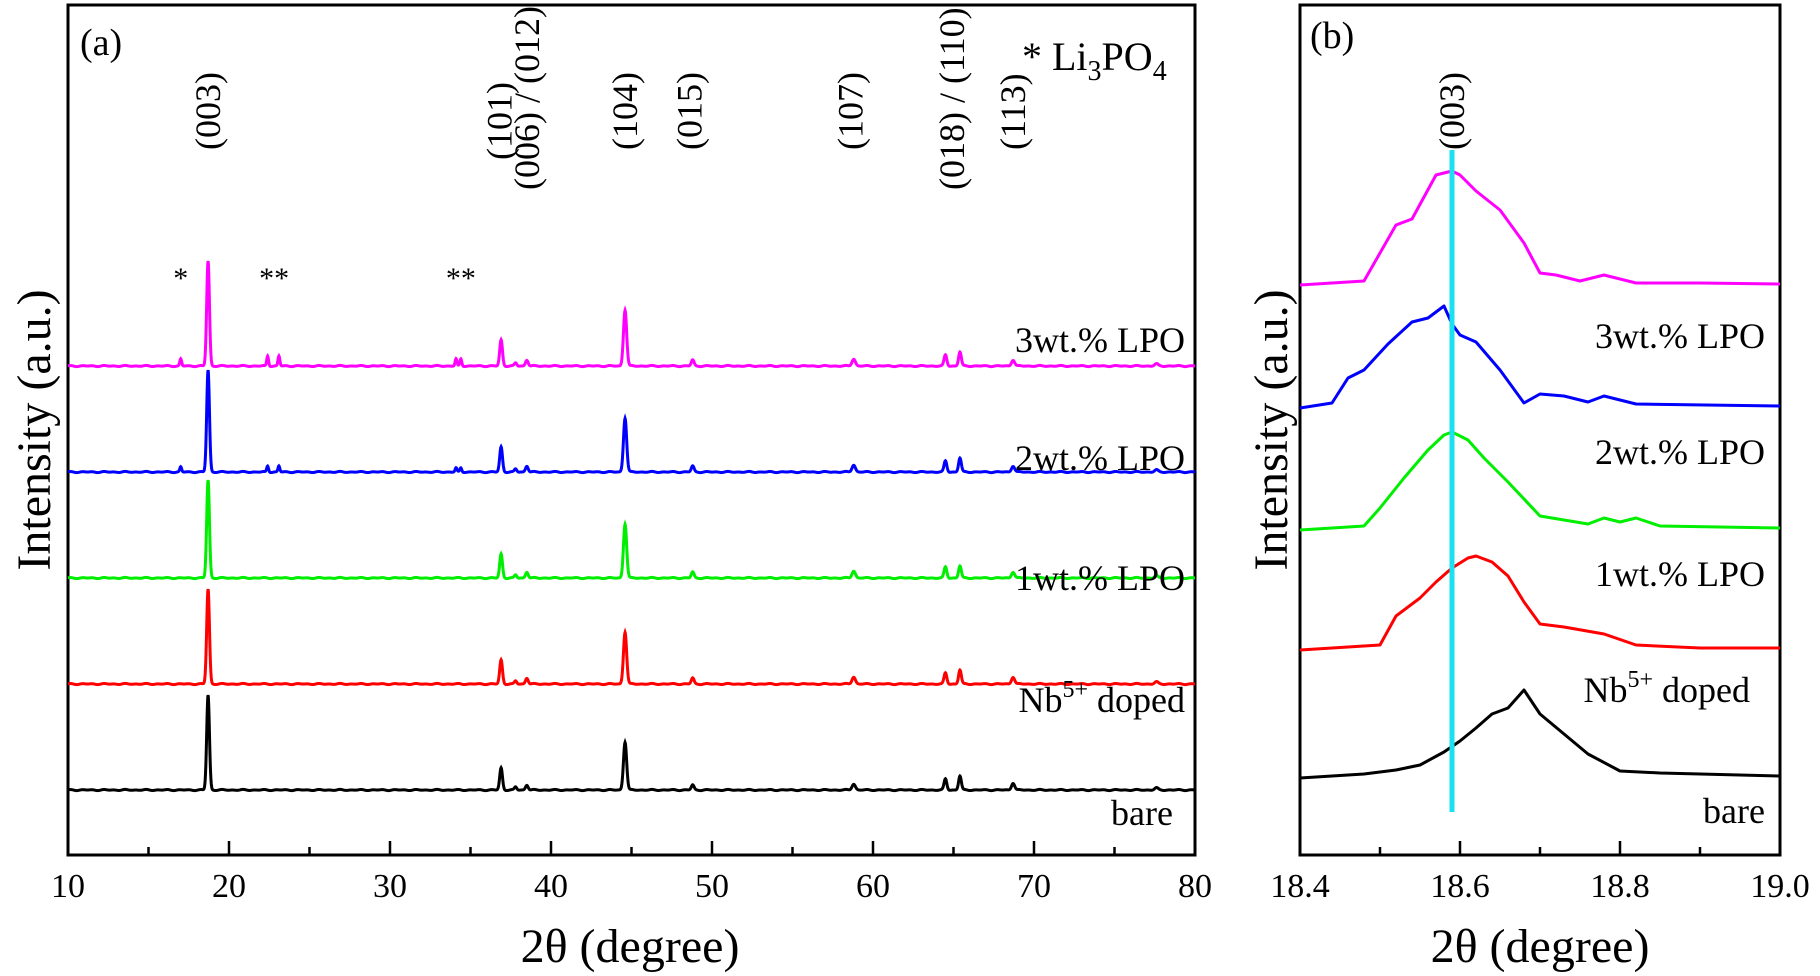  Describe the element at coordinates (631, 422) in the screenshot. I see `series-a-lpo2` at that location.